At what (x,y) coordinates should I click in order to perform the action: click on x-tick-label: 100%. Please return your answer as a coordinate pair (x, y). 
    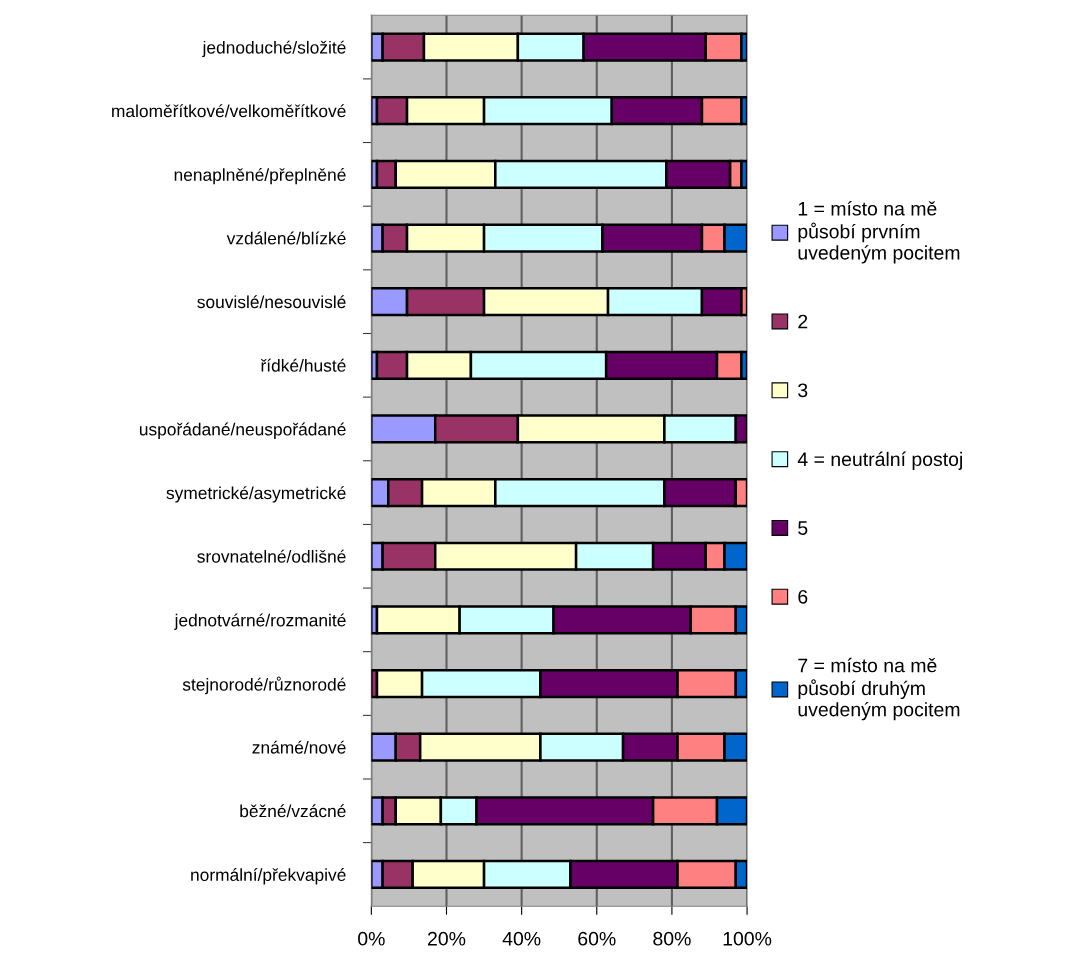
    Looking at the image, I should click on (747, 938).